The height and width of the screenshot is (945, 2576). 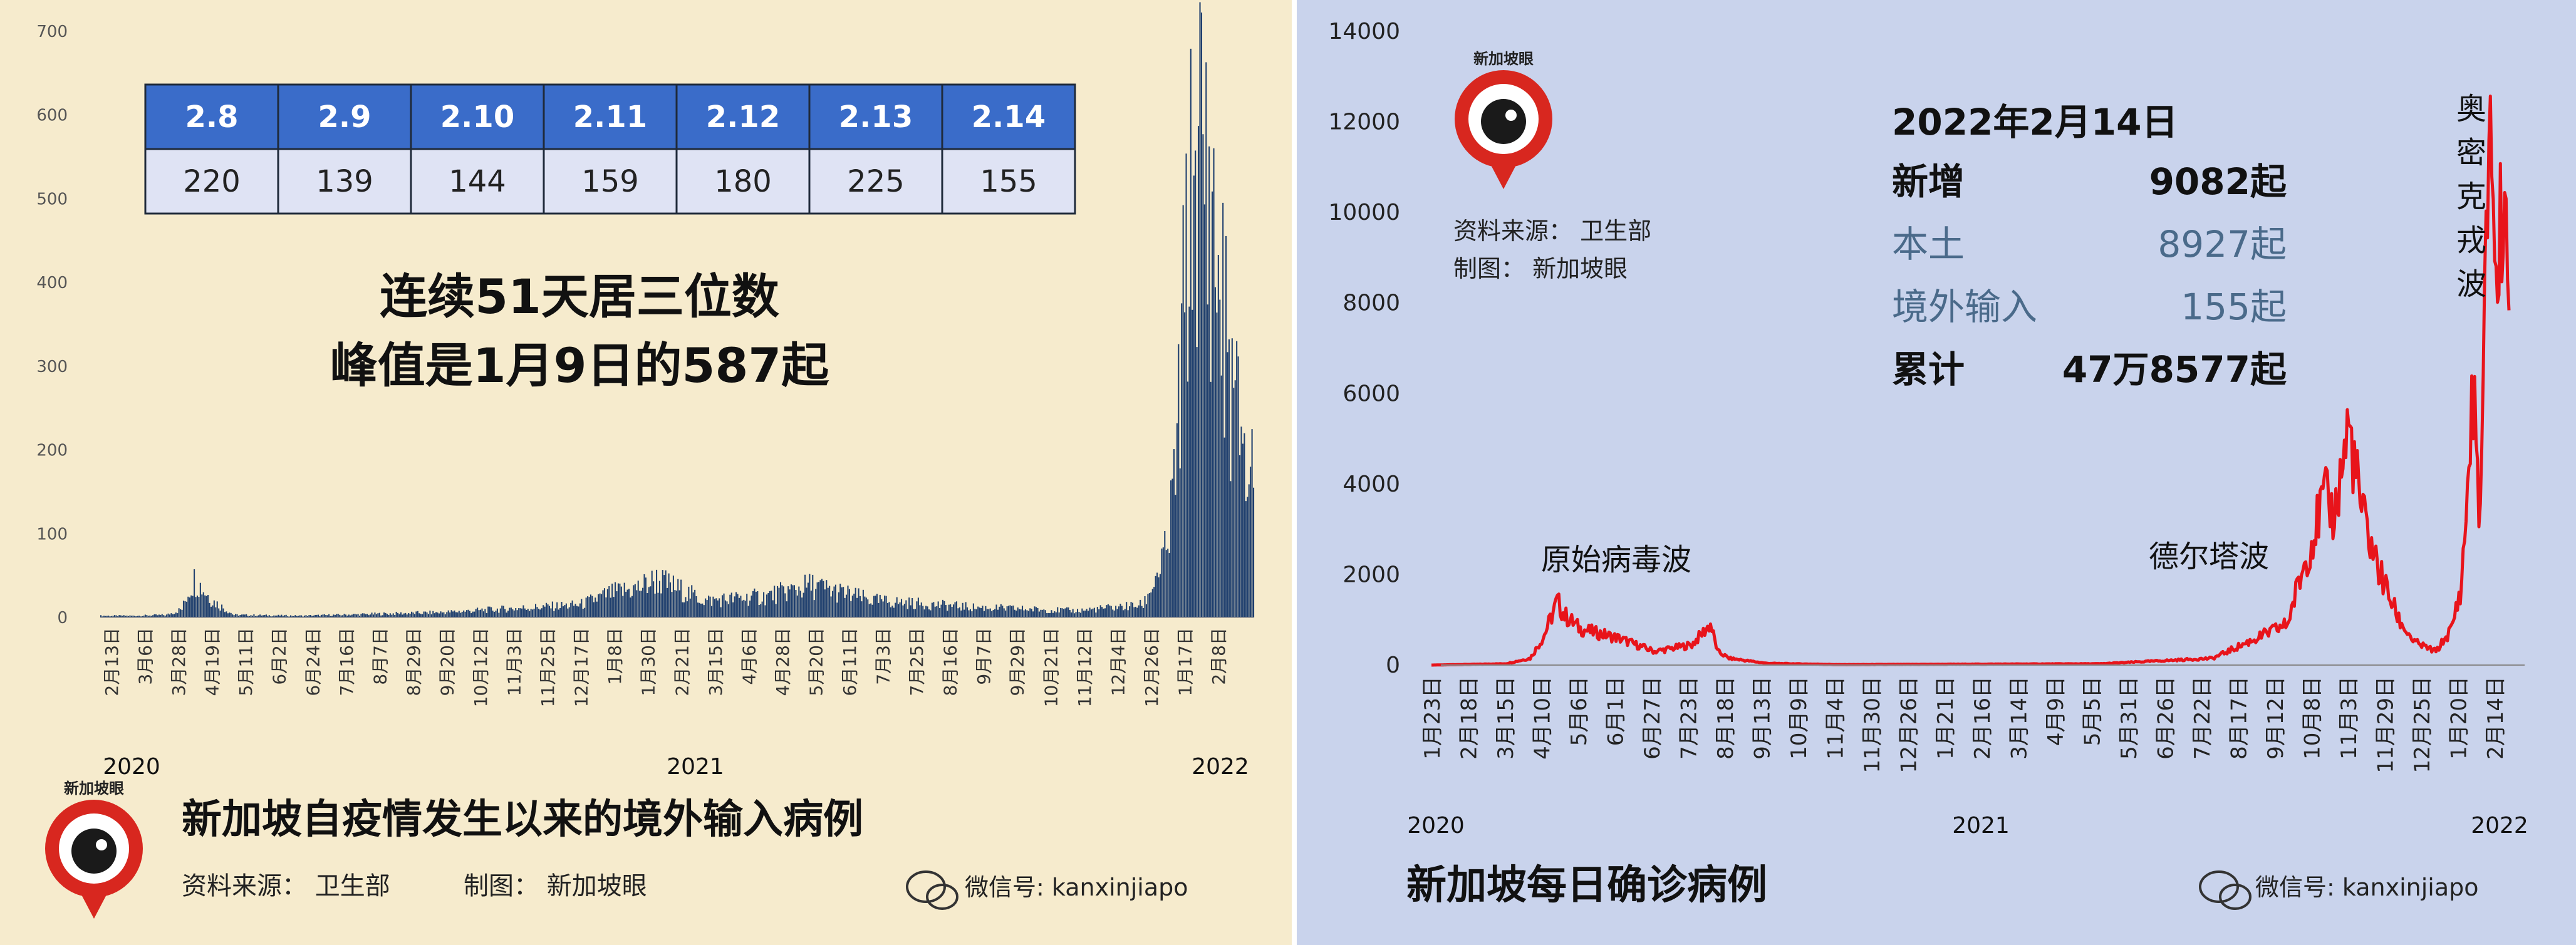 What do you see at coordinates (1945, 718) in the screenshot?
I see `x-tick-label: 1月21日` at bounding box center [1945, 718].